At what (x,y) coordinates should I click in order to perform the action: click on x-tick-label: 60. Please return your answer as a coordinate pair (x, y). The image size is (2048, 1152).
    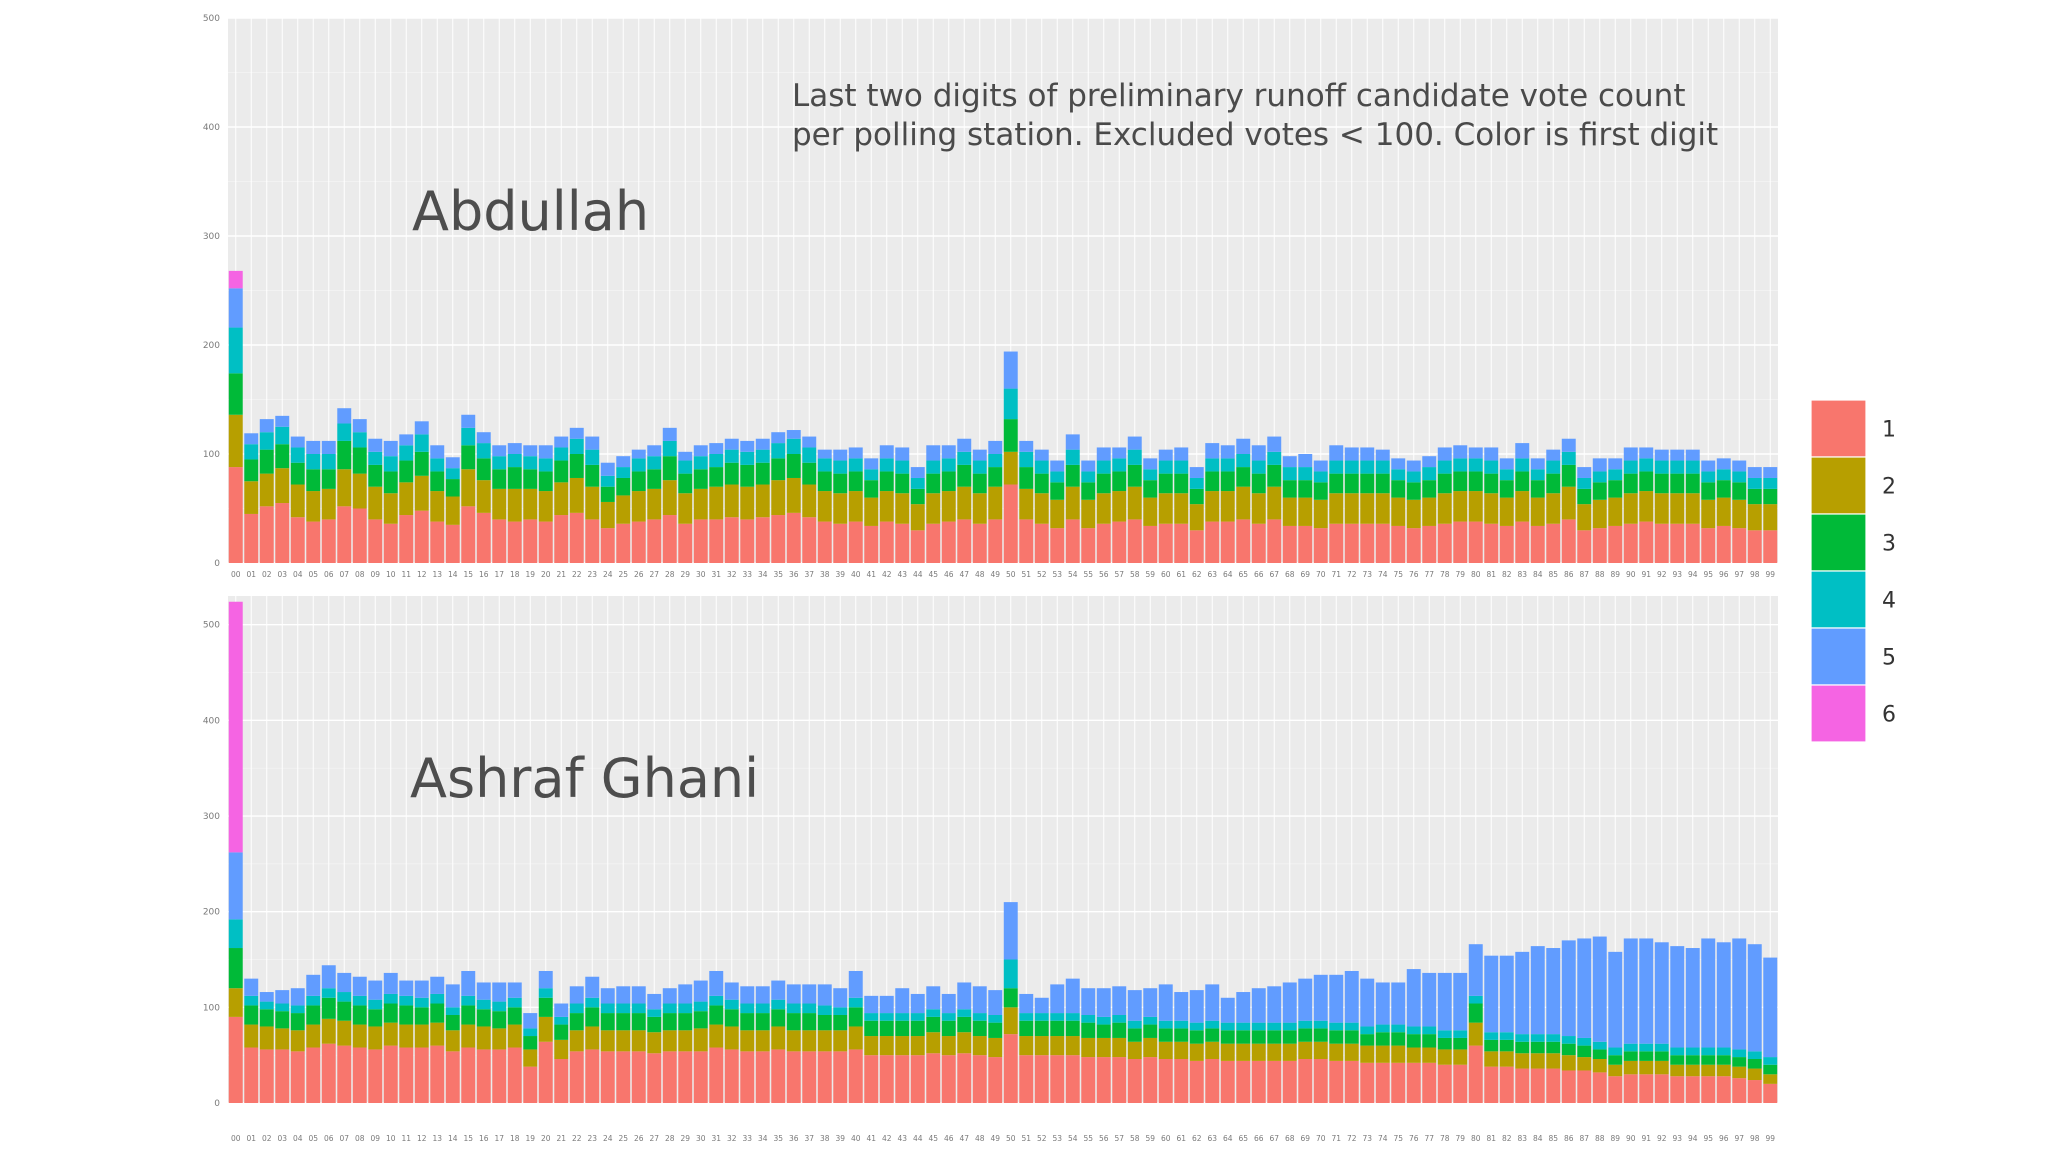
    Looking at the image, I should click on (1166, 574).